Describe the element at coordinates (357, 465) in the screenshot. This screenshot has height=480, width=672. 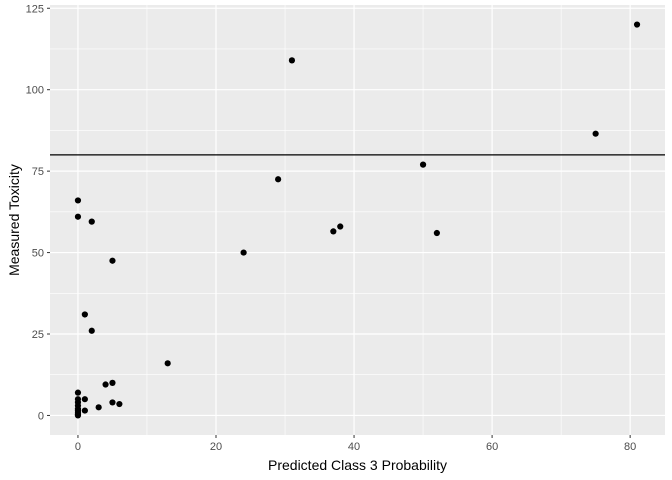
I see `x-axis-title: Predicted Class 3 Probability` at that location.